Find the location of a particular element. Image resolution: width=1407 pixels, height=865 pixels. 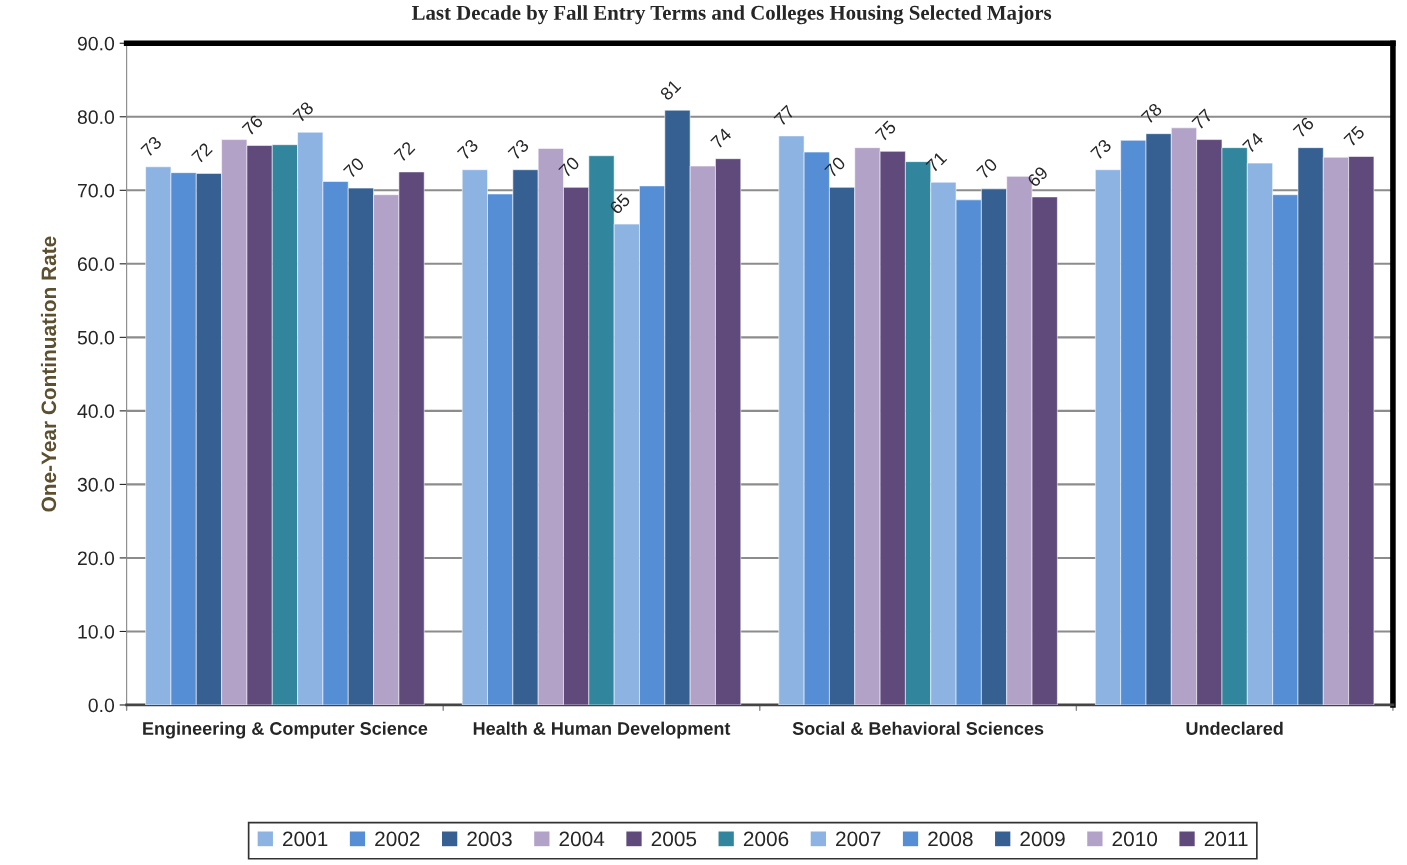

legend-label: 2008 is located at coordinates (950, 839).